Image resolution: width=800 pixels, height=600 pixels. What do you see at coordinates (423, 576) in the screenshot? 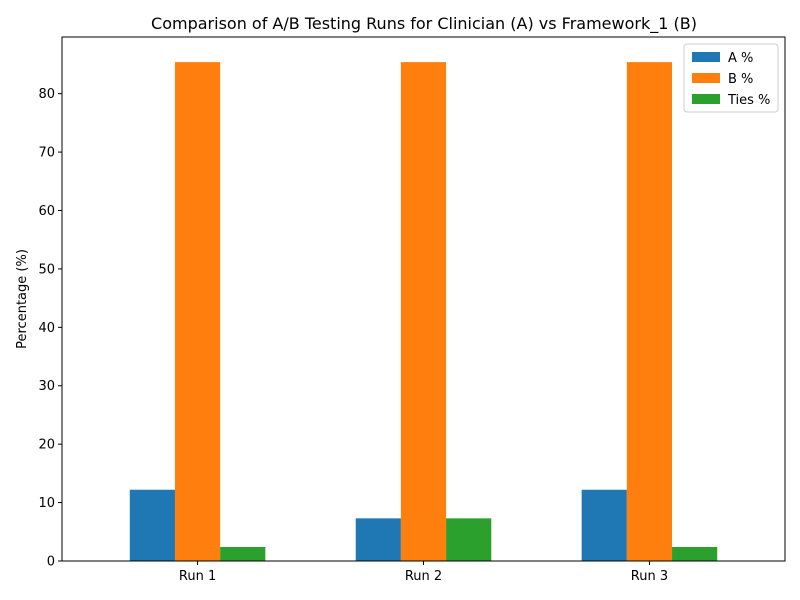
I see `x-tick-label: Run 2` at bounding box center [423, 576].